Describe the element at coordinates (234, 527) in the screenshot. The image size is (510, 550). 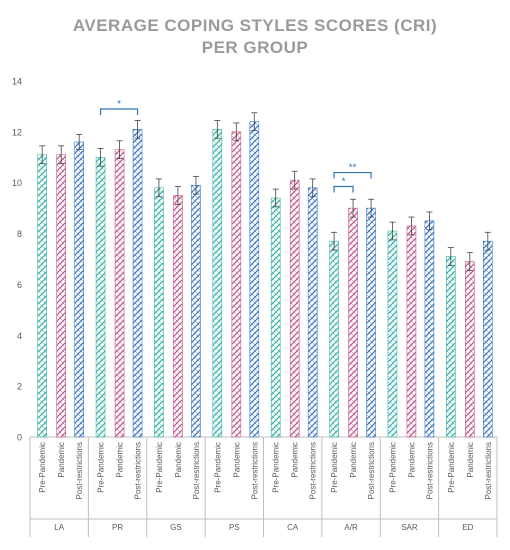
I see `x-category-label: PS` at that location.